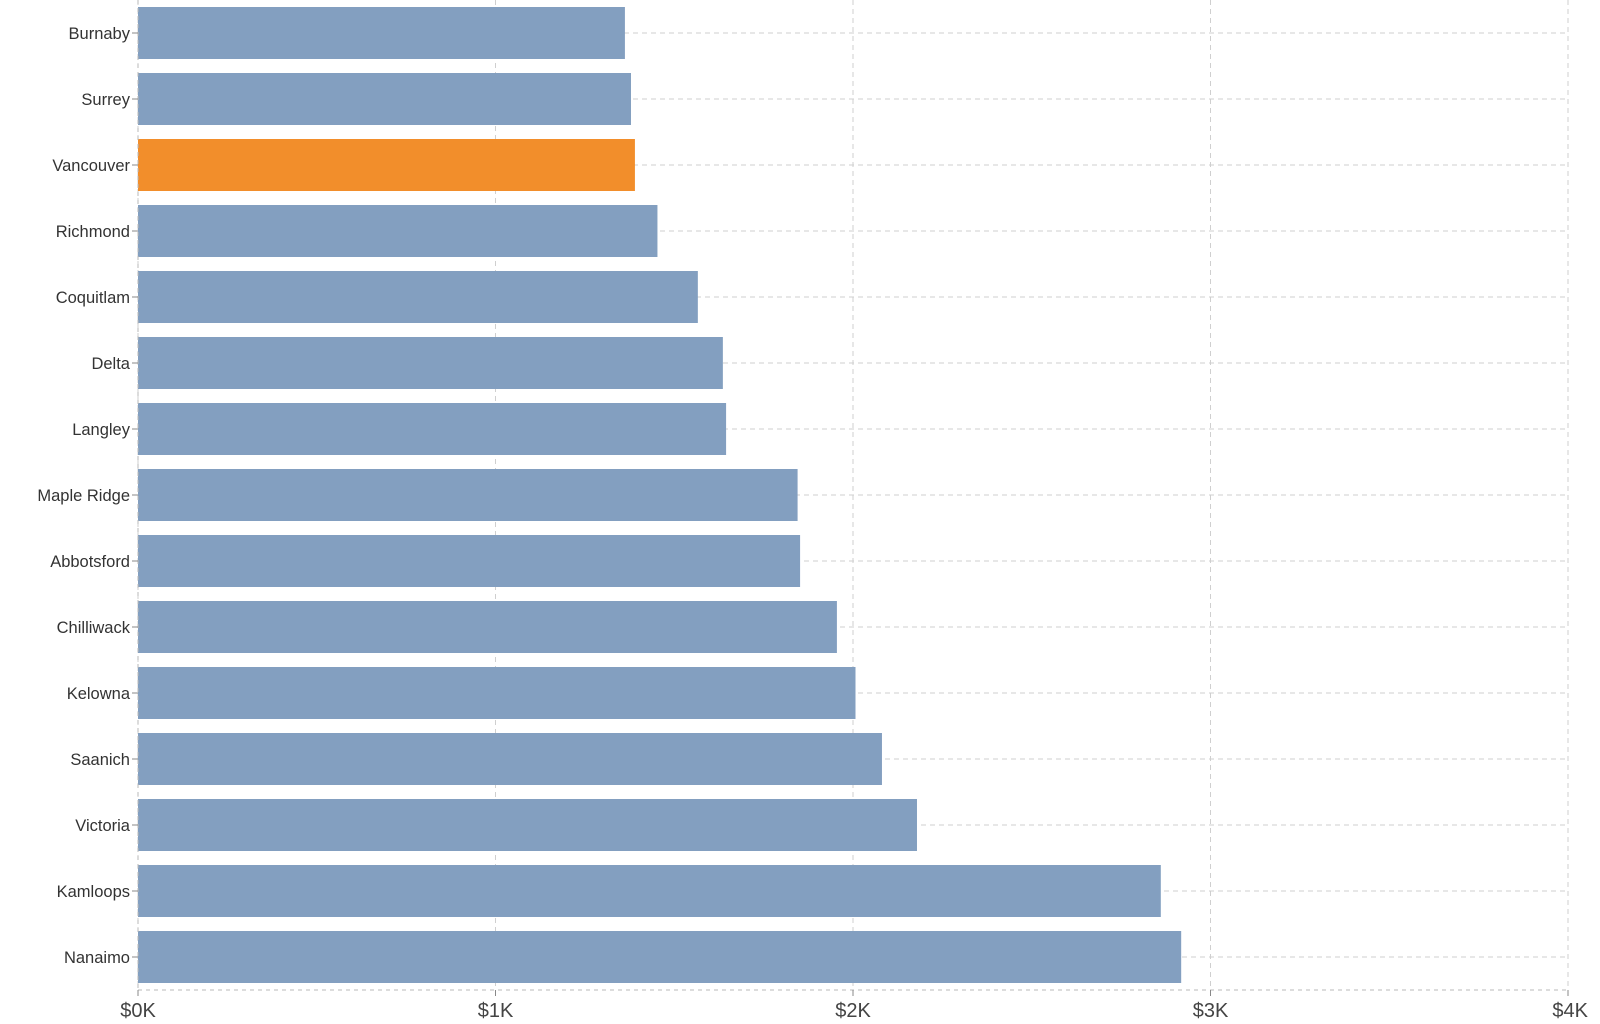  What do you see at coordinates (94, 628) in the screenshot?
I see `y-tick-label: Chilliwack` at bounding box center [94, 628].